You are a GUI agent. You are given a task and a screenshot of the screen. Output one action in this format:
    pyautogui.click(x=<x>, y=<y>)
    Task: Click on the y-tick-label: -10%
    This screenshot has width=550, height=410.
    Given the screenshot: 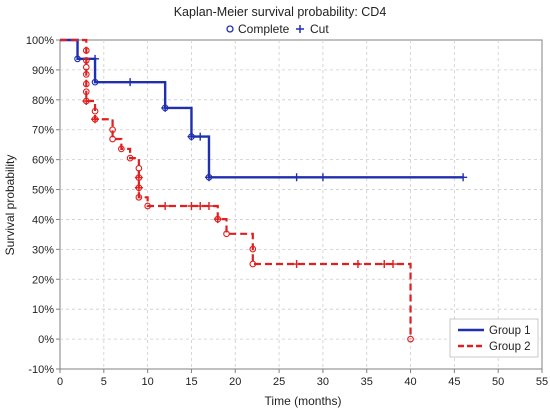 What is the action you would take?
    pyautogui.click(x=41, y=370)
    